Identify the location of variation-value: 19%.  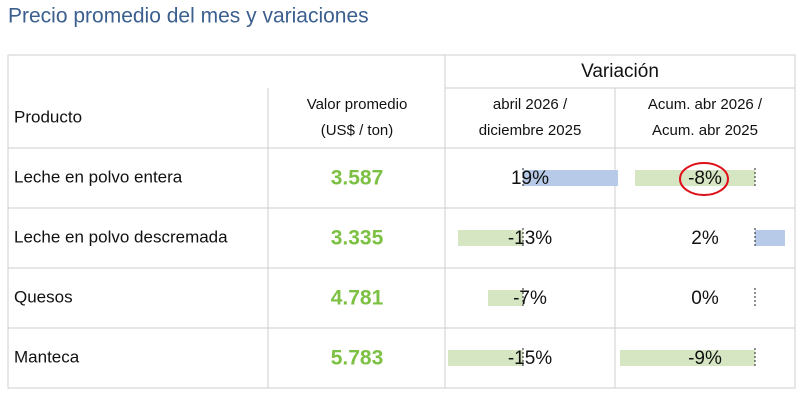
(530, 178).